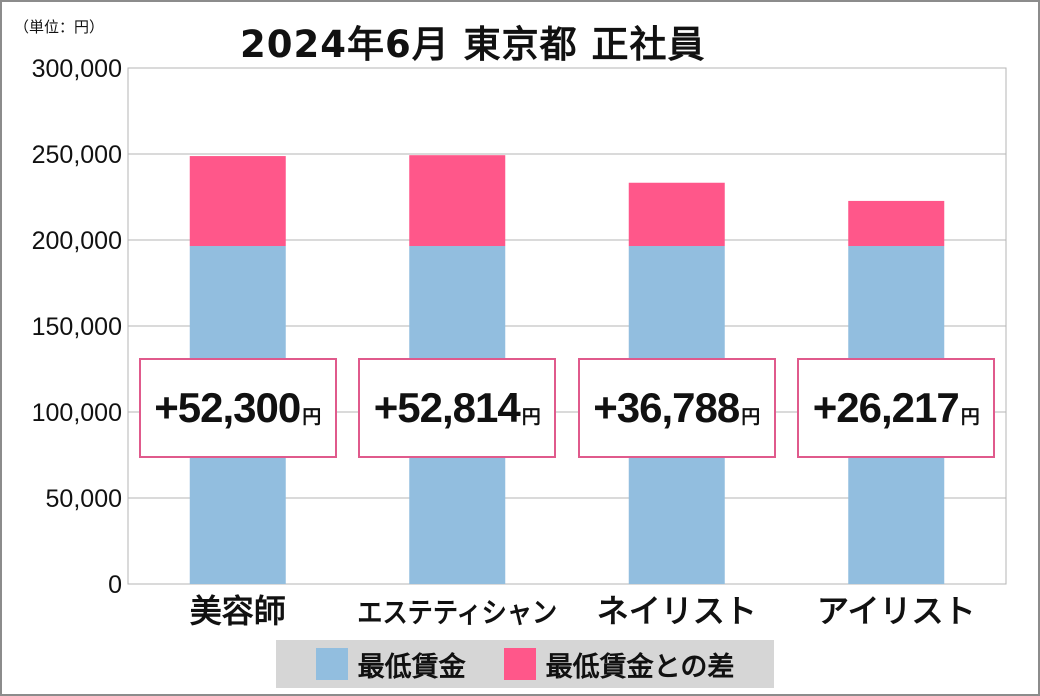  What do you see at coordinates (640, 667) in the screenshot?
I see `legend-label-difference: 最低賃金との差` at bounding box center [640, 667].